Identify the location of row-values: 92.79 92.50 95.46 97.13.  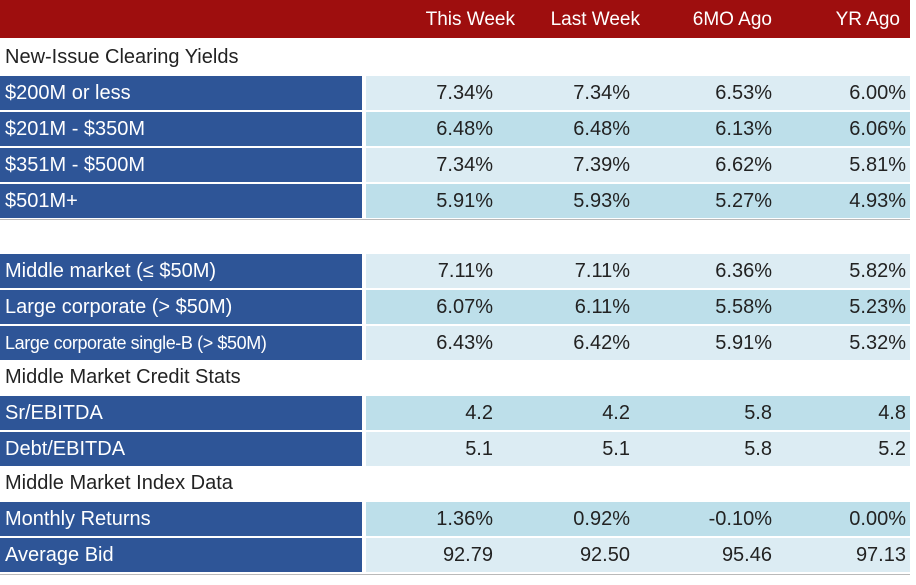
(638, 555).